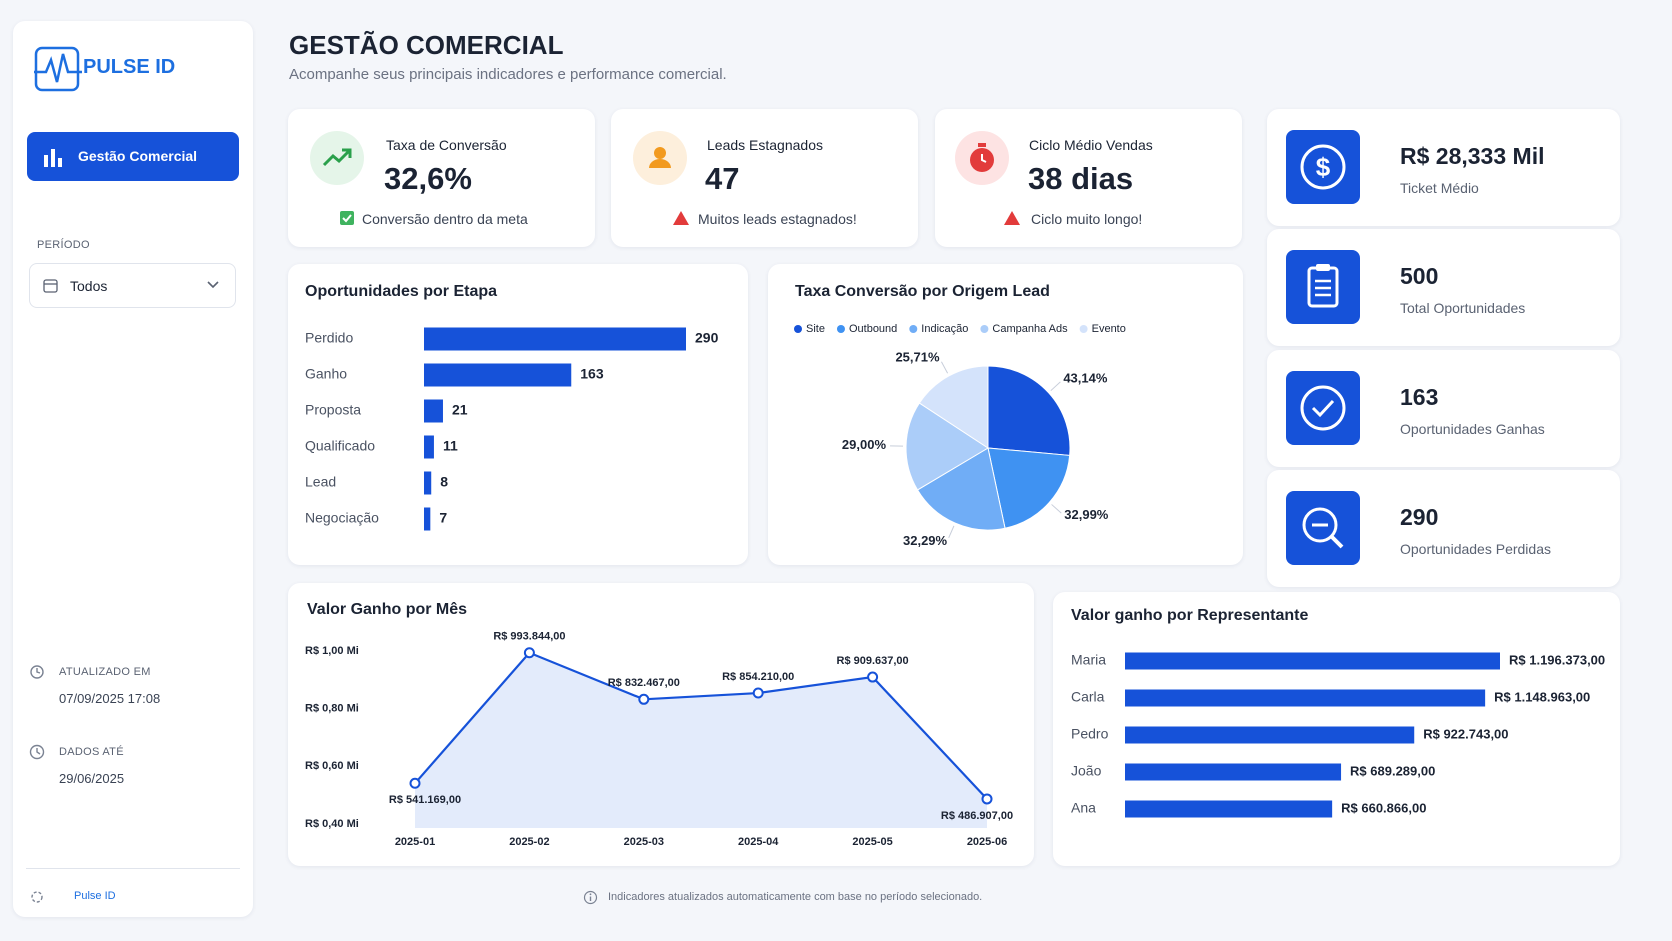 The image size is (1672, 941). I want to click on value-label: R$ 1.148.963,00, so click(1542, 696).